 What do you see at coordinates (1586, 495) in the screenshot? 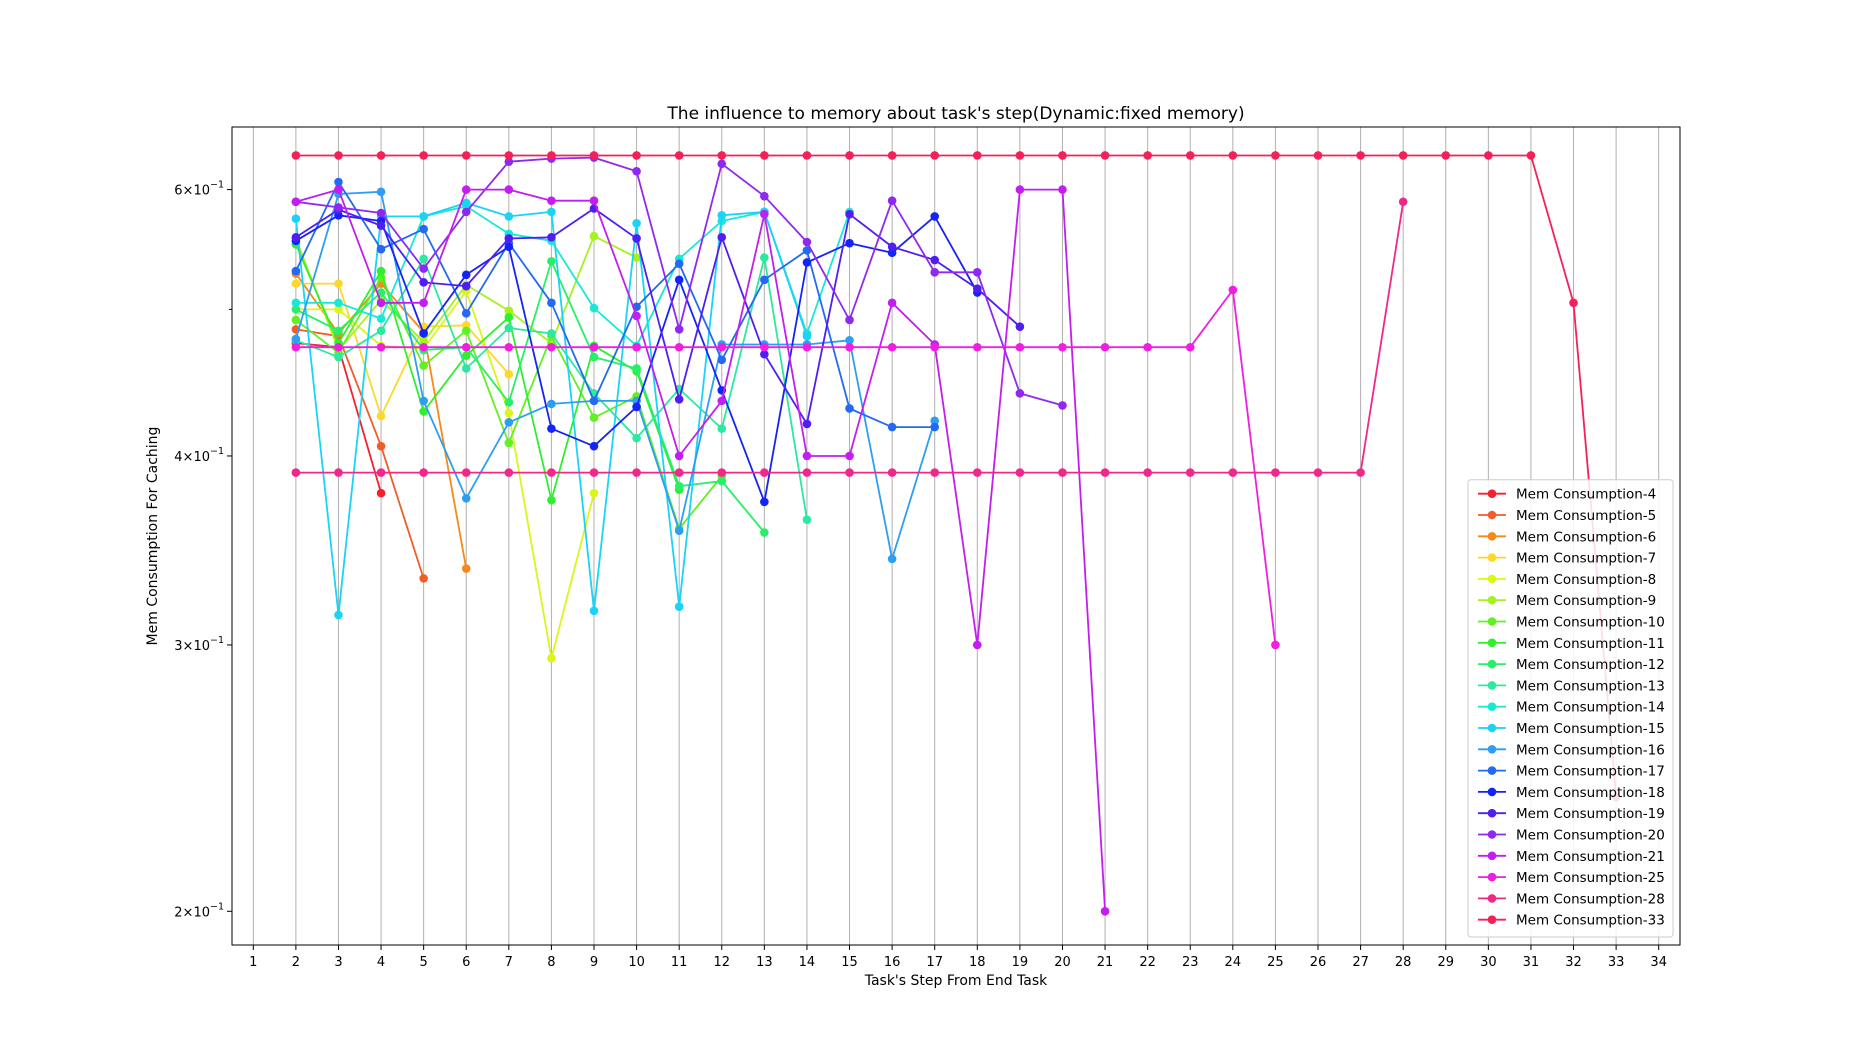
I see `legend-label: Mem Consumption-4` at bounding box center [1586, 495].